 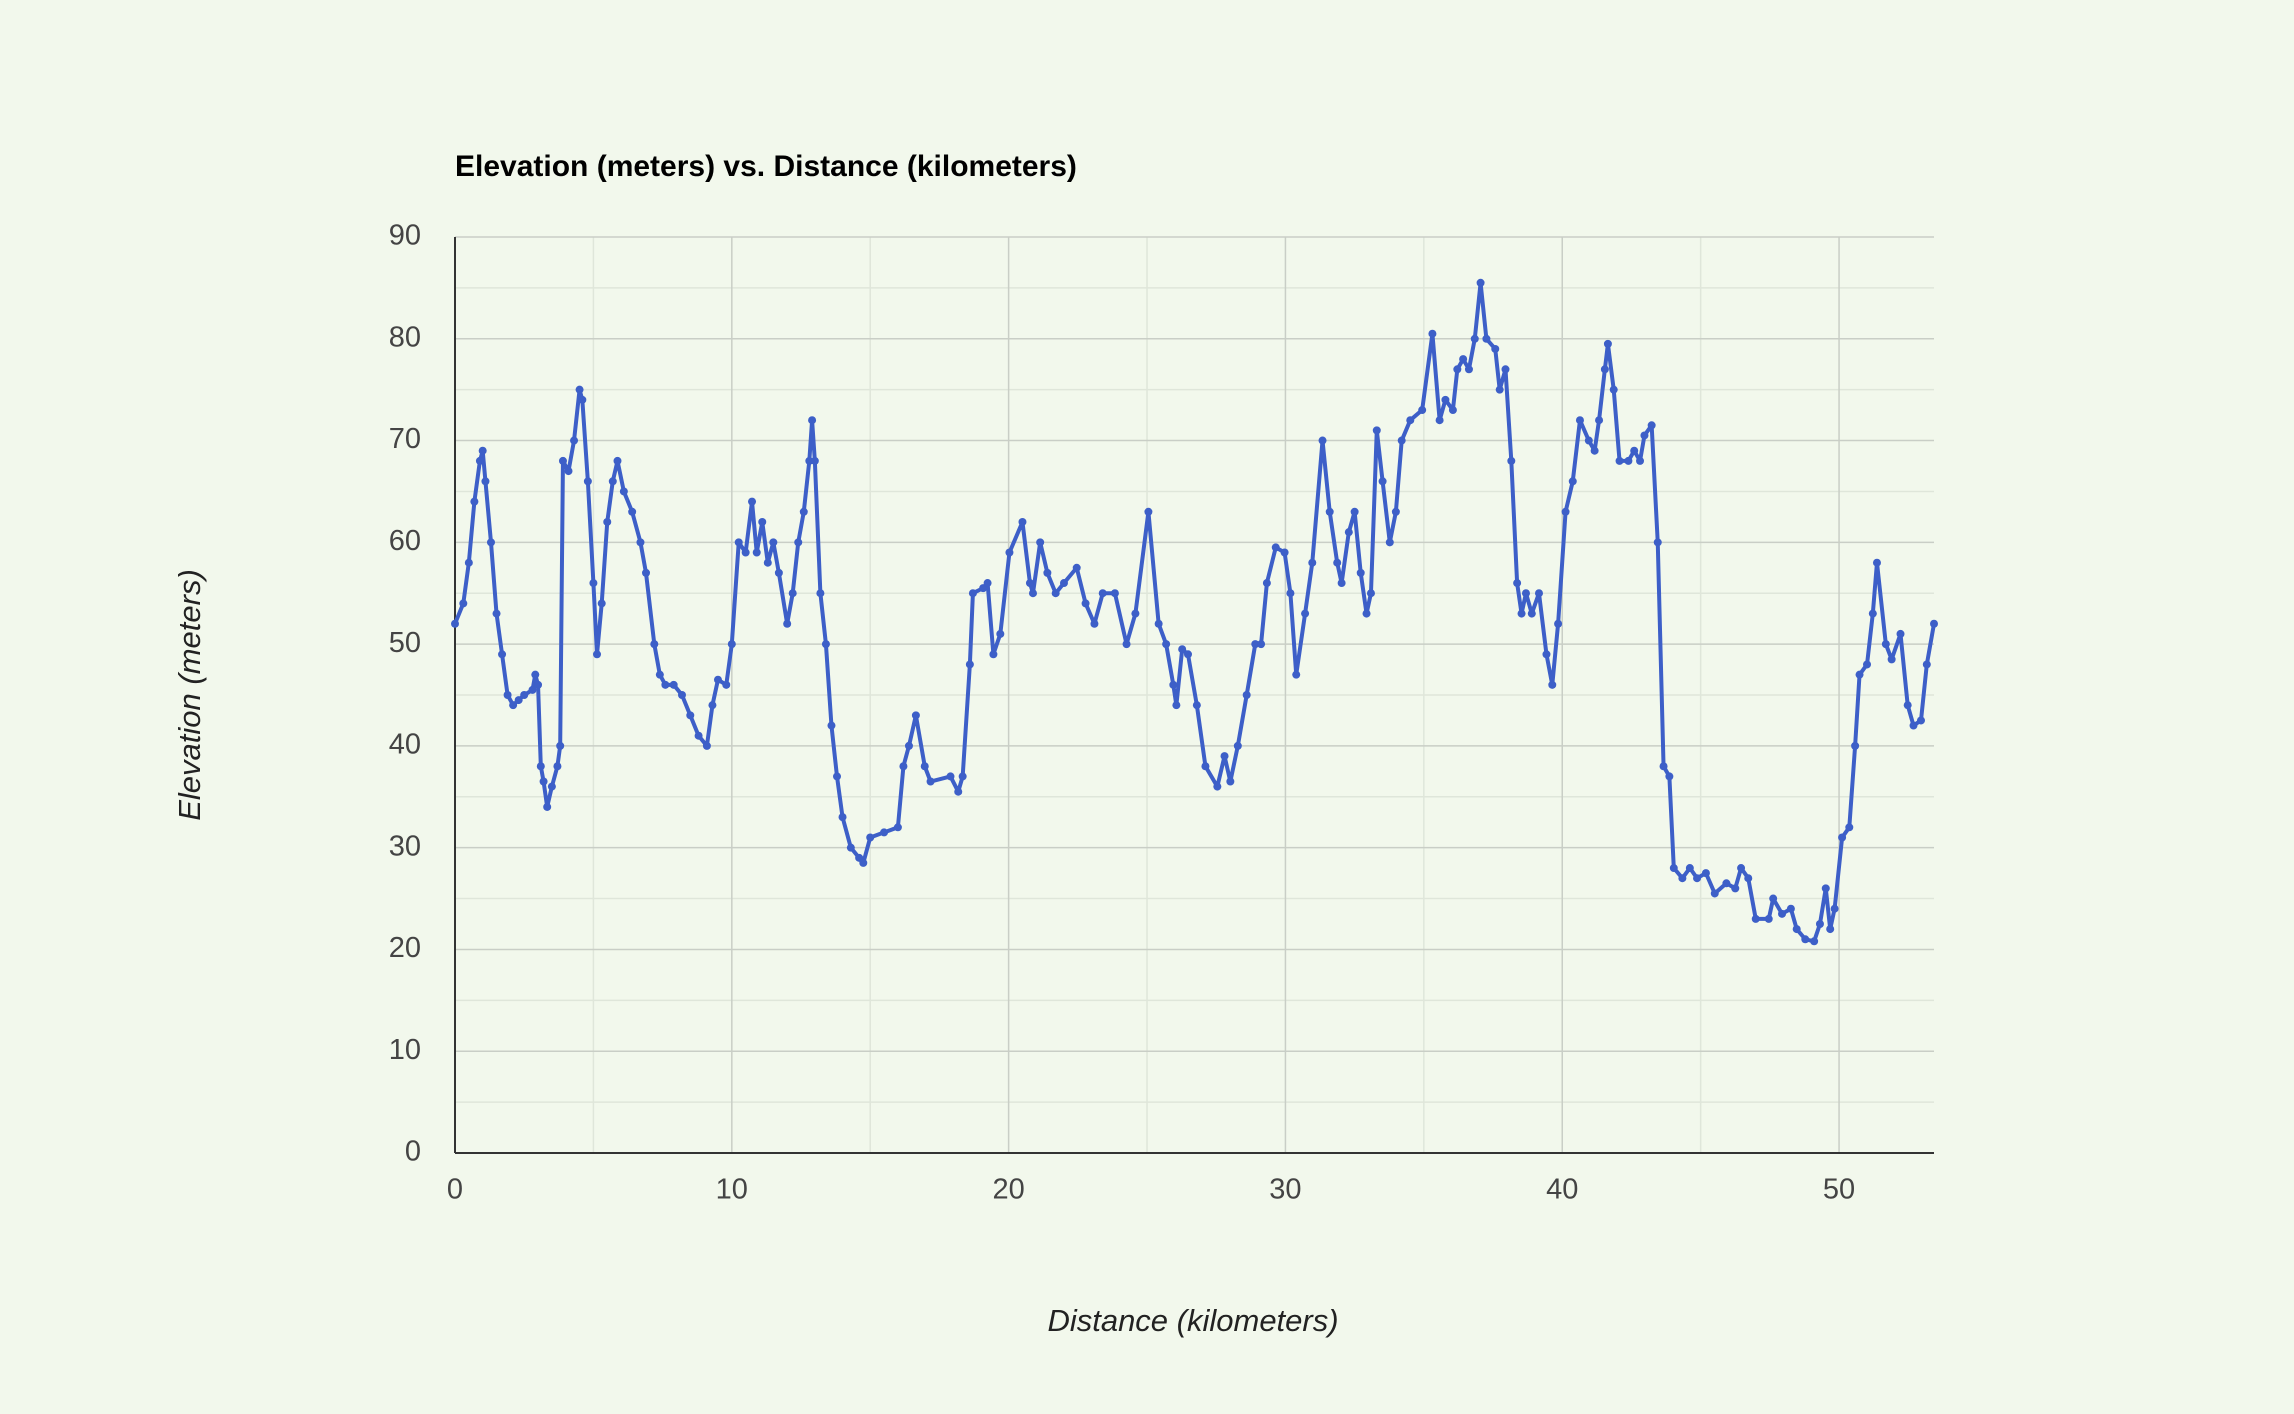 I want to click on y-tick-label: 80, so click(x=405, y=337).